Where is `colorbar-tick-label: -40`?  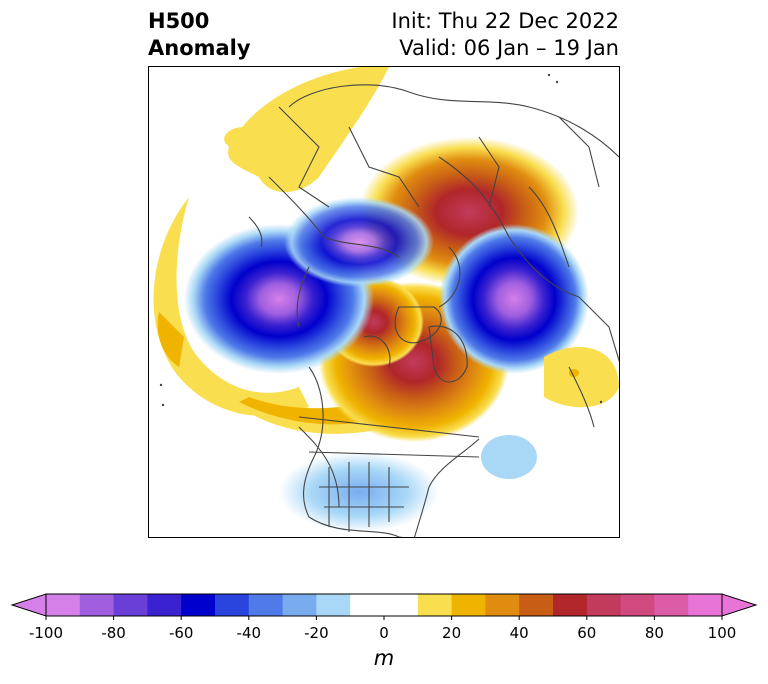
colorbar-tick-label: -40 is located at coordinates (249, 633).